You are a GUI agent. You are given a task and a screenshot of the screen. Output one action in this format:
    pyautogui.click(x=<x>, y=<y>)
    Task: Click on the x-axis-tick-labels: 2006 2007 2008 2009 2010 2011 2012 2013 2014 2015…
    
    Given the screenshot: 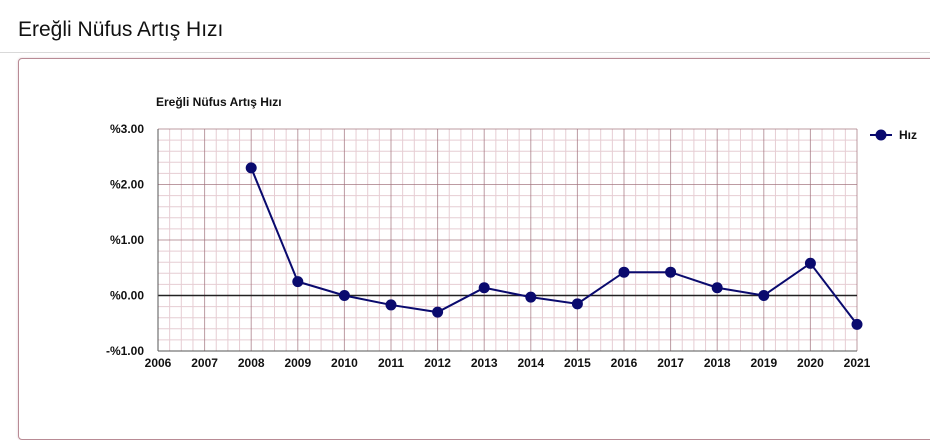 What is the action you would take?
    pyautogui.click(x=508, y=363)
    